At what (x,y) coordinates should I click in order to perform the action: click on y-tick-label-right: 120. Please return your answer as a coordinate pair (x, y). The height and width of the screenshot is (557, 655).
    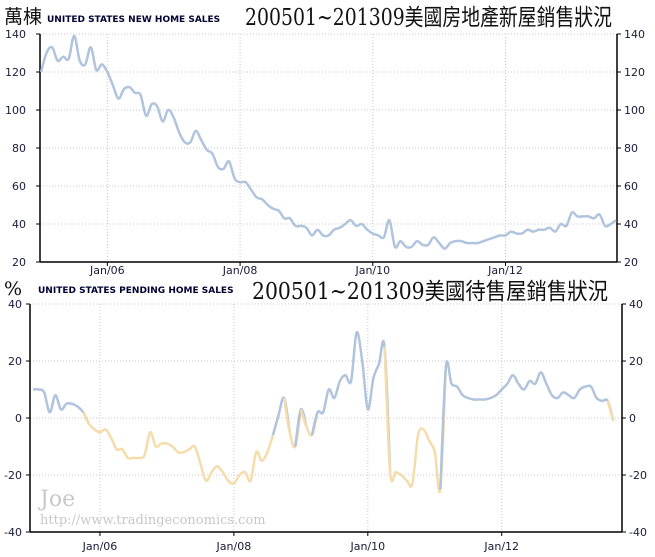
    Looking at the image, I should click on (634, 72).